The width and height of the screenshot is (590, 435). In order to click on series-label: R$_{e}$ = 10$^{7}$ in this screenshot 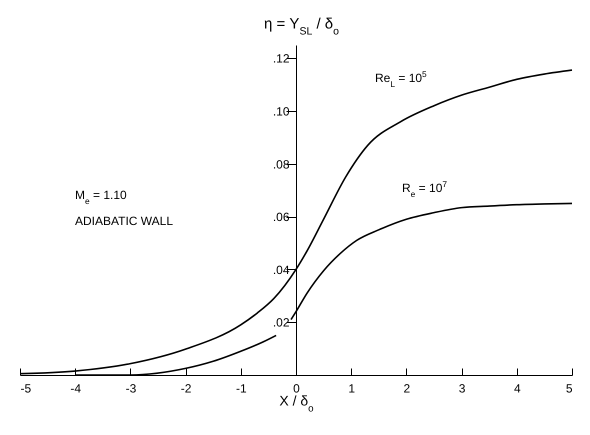, I will do `click(425, 189)`.